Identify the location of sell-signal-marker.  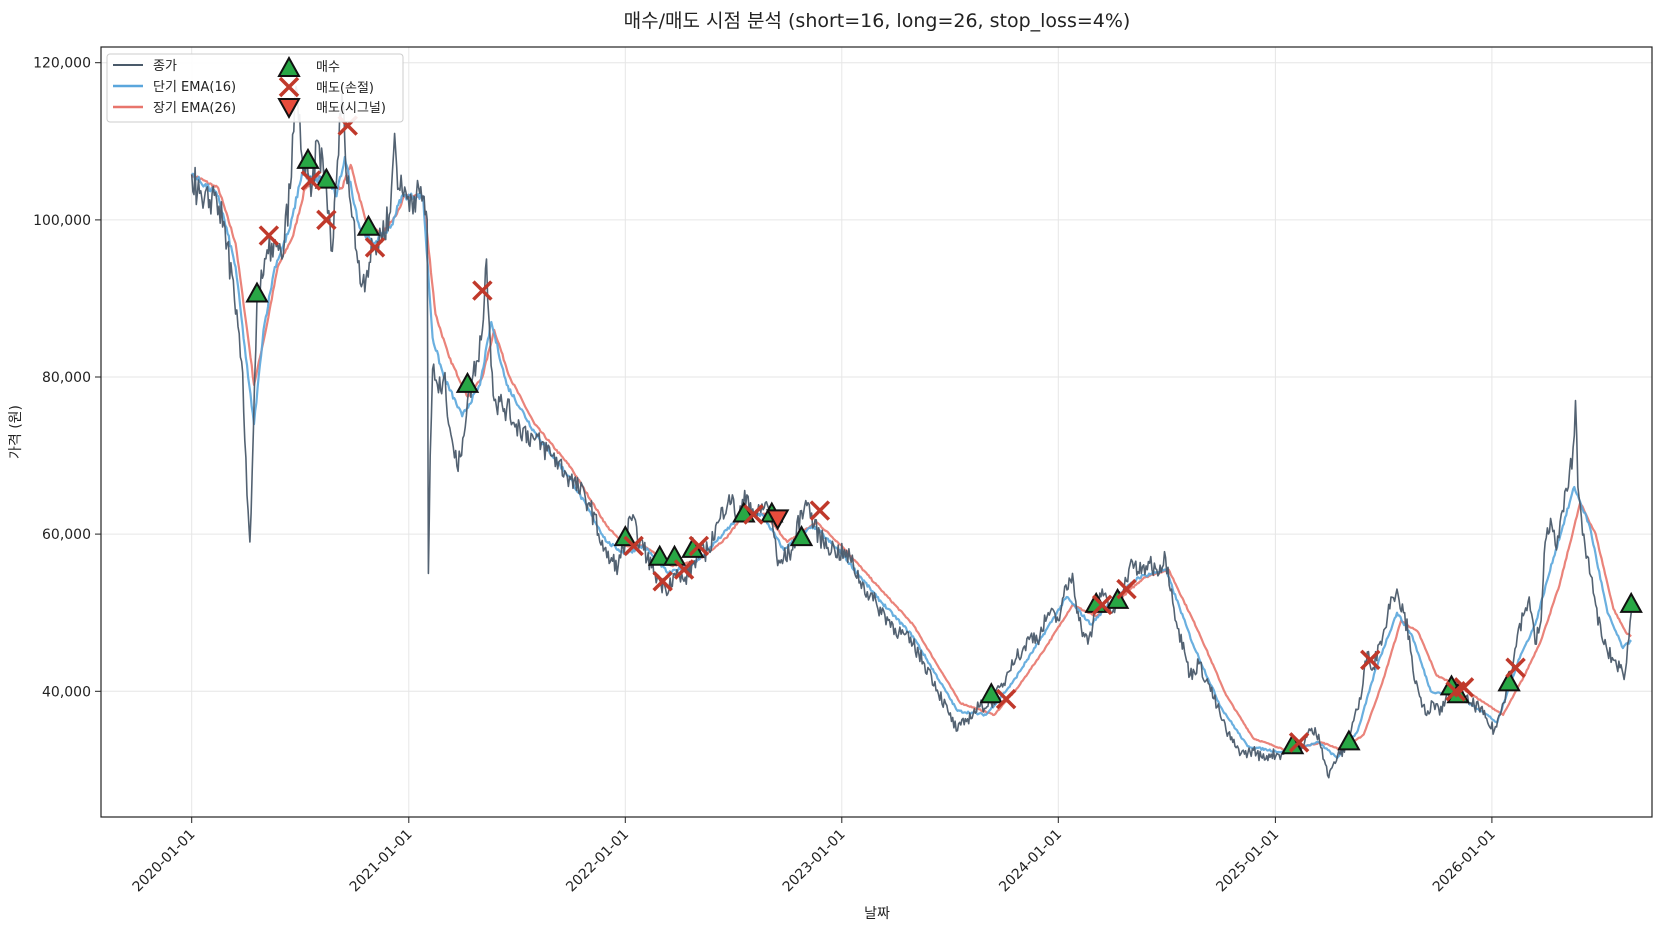
(778, 520).